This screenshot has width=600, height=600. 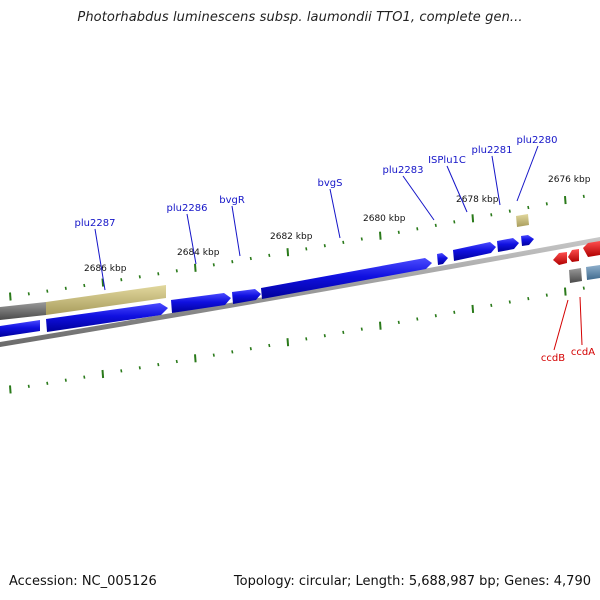 What do you see at coordinates (106, 300) in the screenshot?
I see `tan-region-track` at bounding box center [106, 300].